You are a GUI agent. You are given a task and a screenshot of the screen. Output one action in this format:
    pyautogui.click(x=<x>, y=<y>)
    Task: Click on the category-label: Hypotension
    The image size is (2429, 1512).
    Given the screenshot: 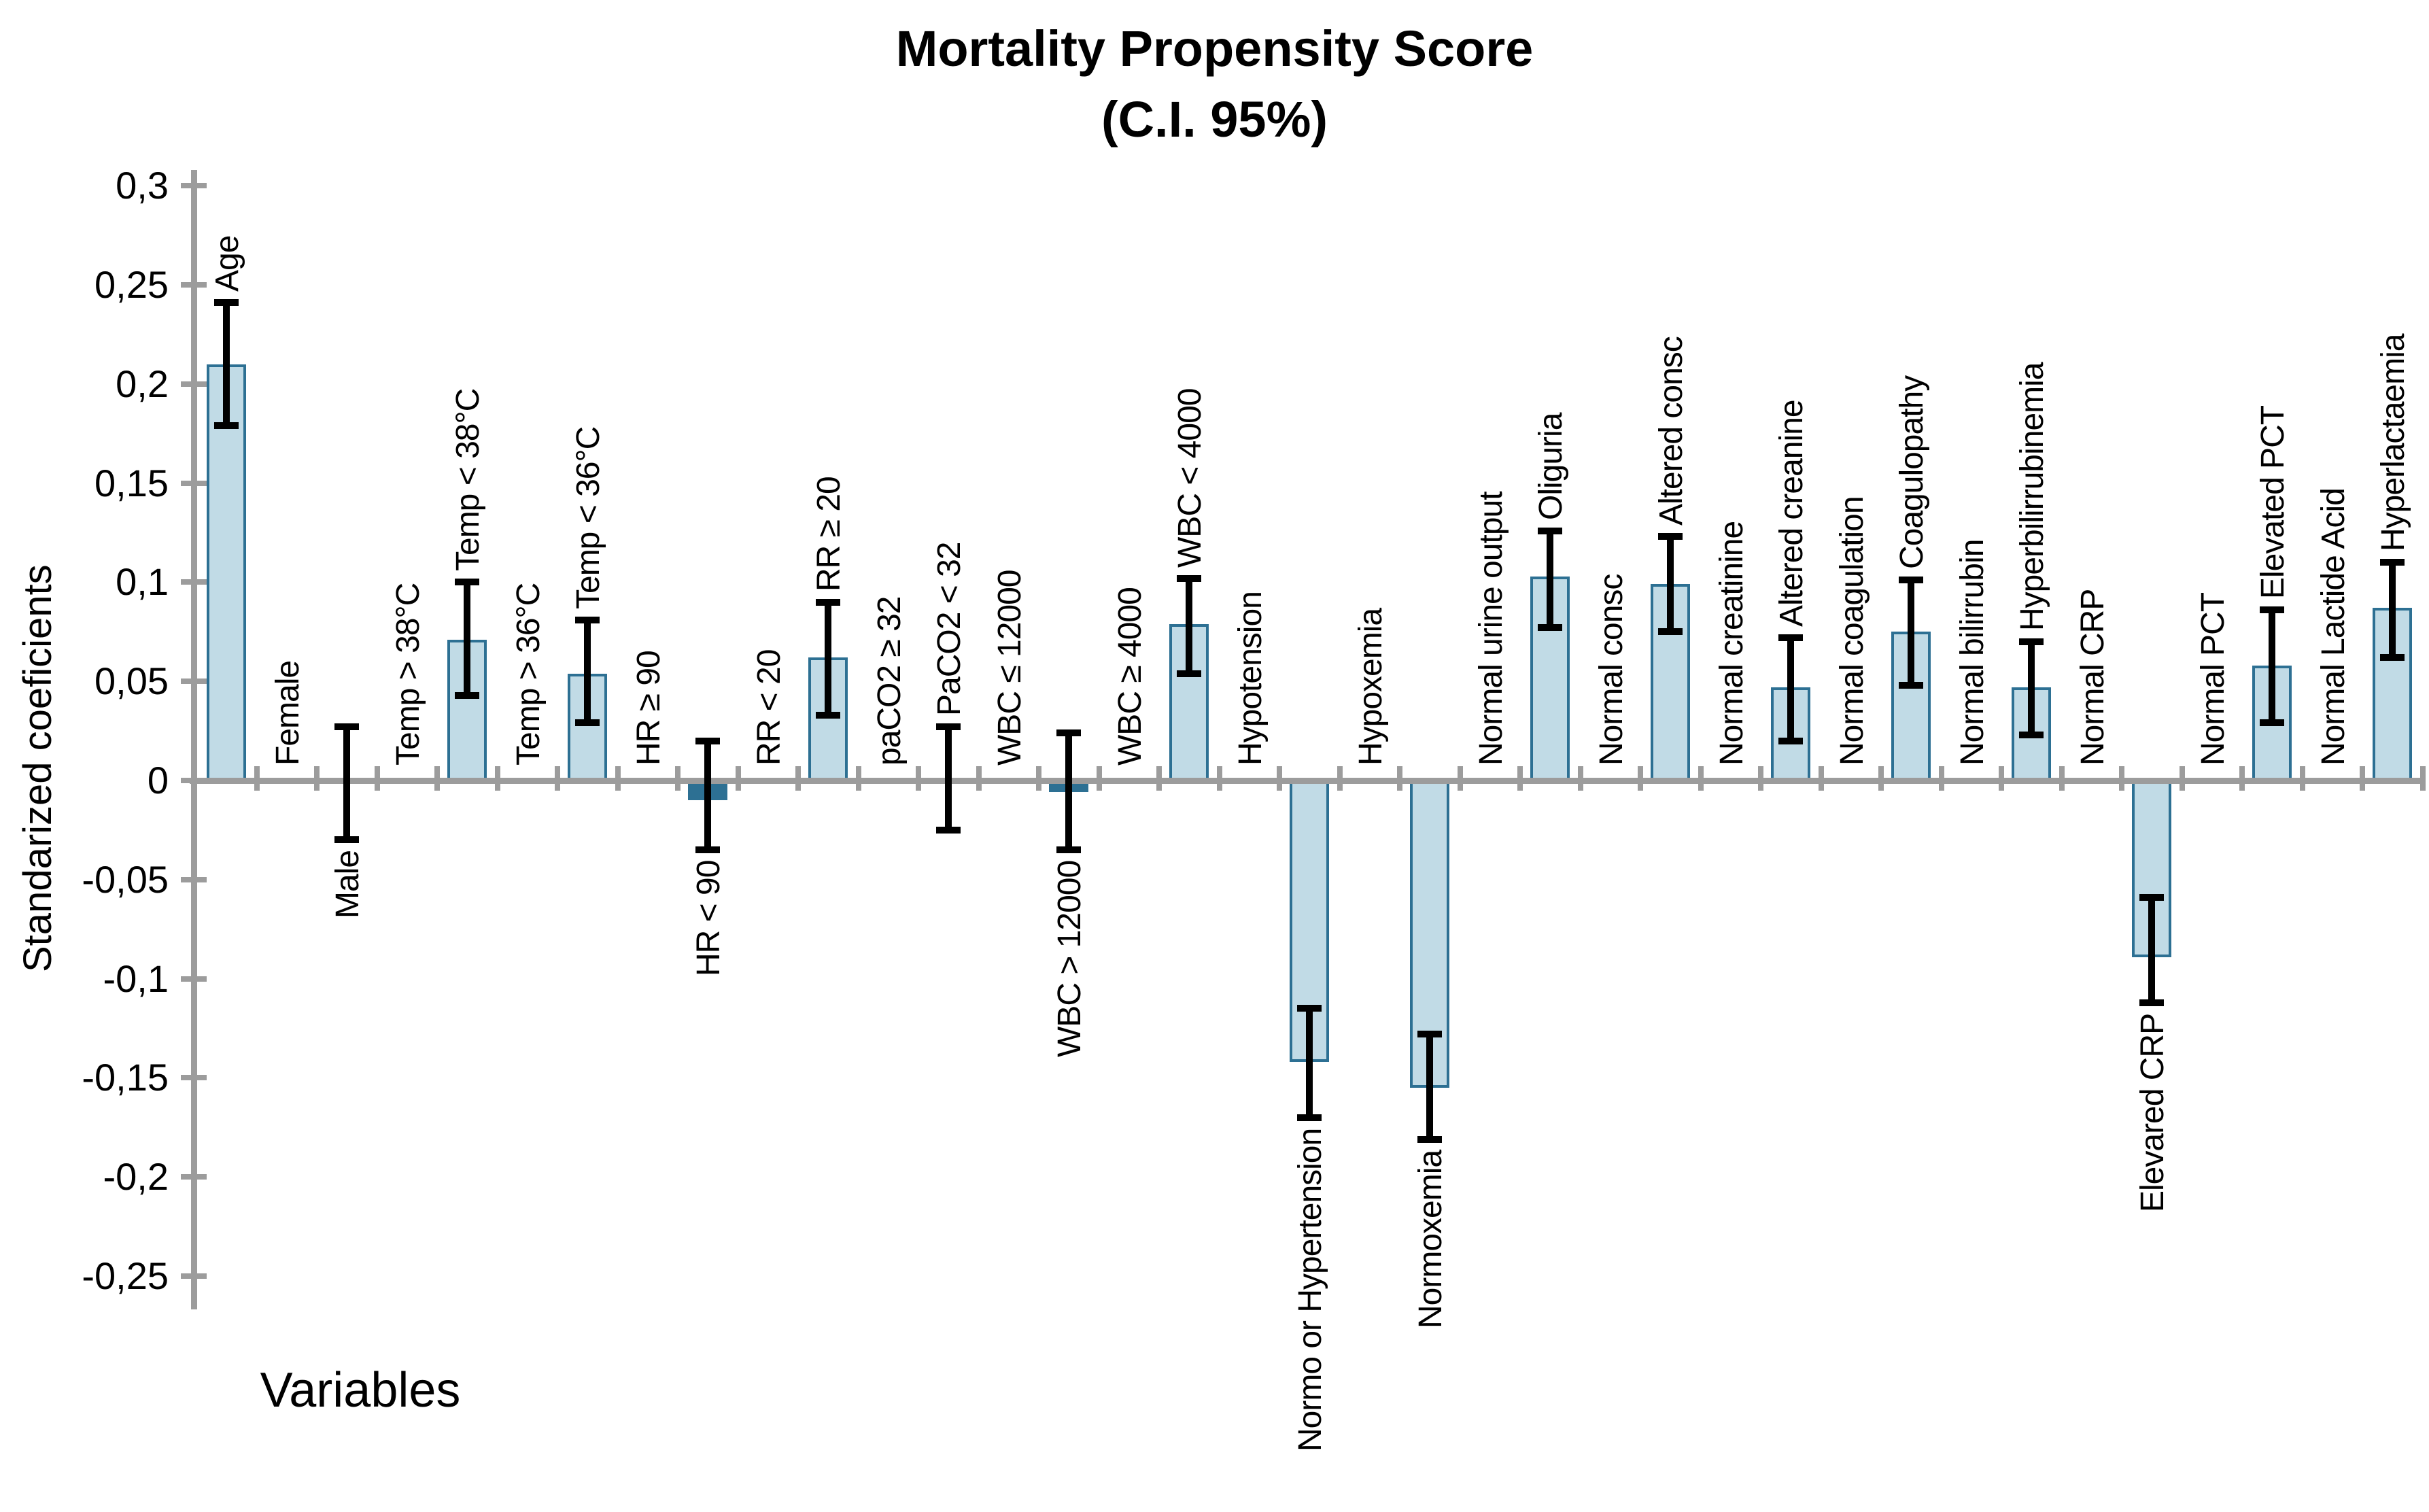 What is the action you would take?
    pyautogui.click(x=1250, y=678)
    